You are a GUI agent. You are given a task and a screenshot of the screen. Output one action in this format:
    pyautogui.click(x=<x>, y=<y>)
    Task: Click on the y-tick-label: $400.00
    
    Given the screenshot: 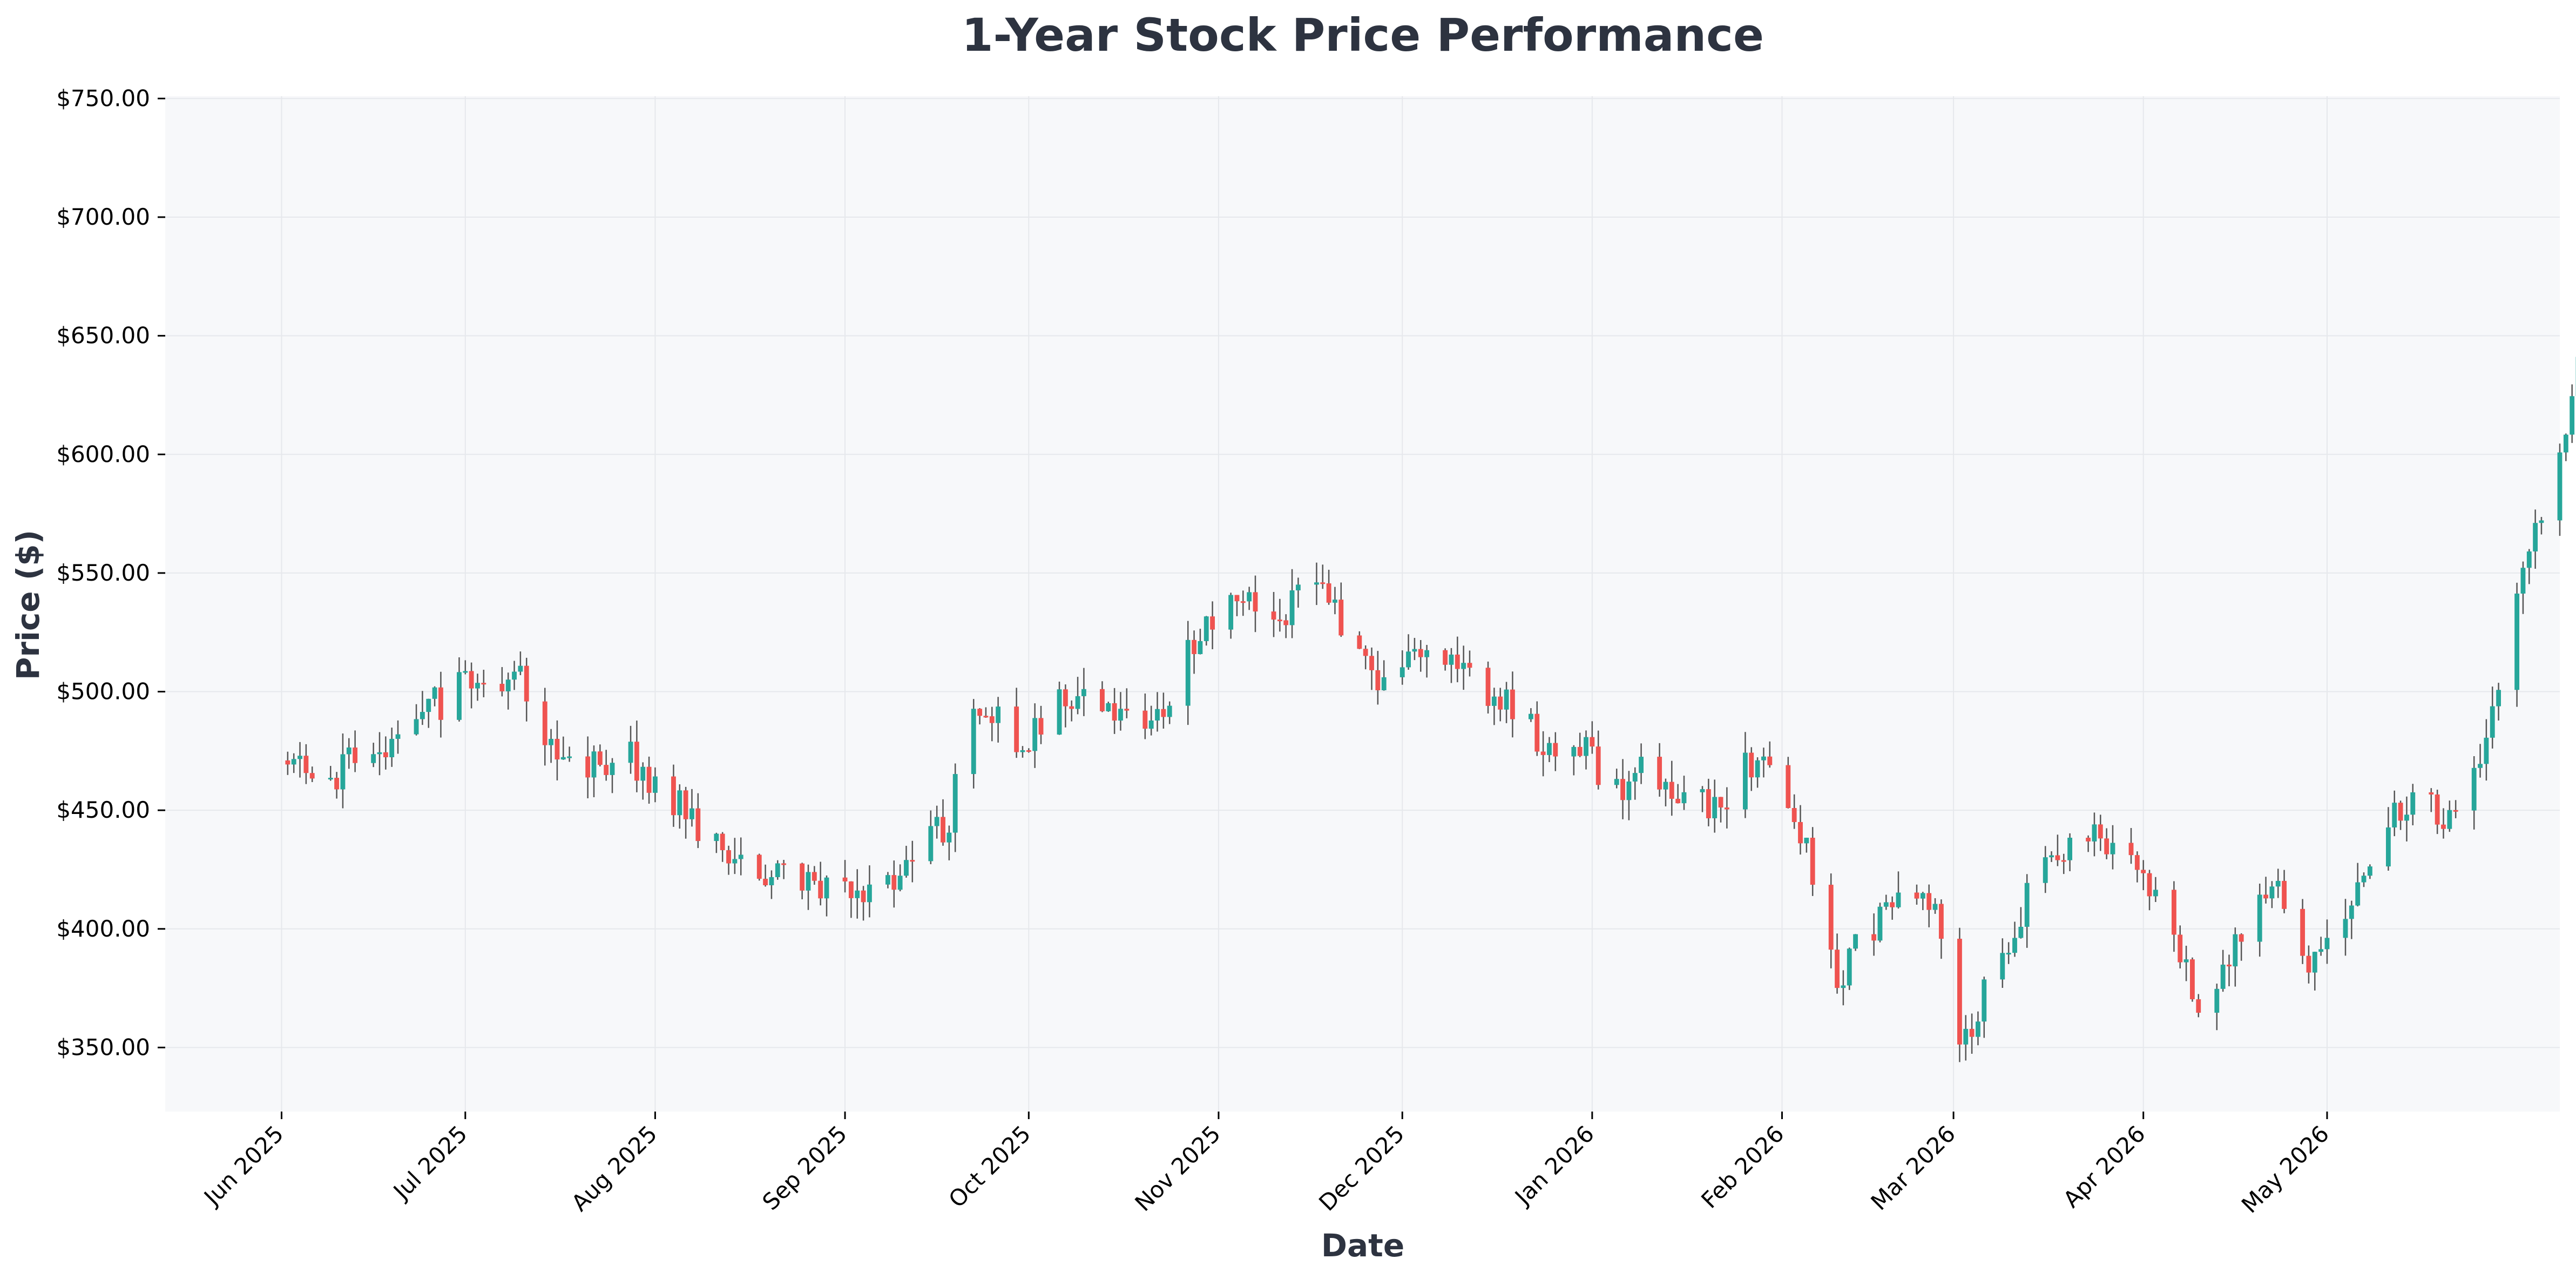 What is the action you would take?
    pyautogui.click(x=103, y=929)
    